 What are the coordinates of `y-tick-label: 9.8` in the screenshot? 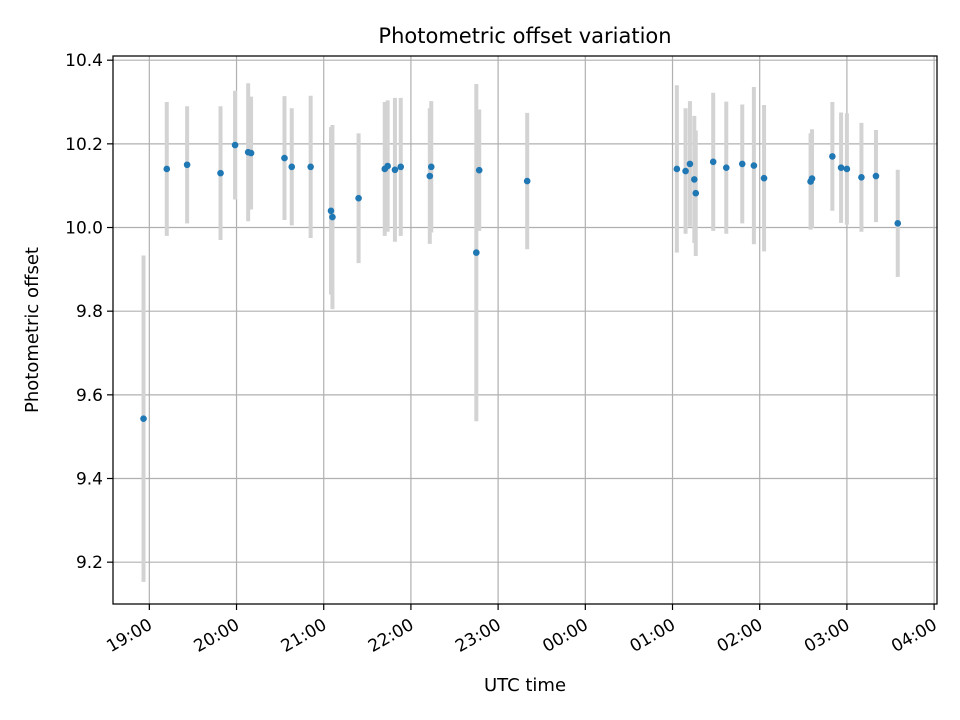 It's located at (89, 312).